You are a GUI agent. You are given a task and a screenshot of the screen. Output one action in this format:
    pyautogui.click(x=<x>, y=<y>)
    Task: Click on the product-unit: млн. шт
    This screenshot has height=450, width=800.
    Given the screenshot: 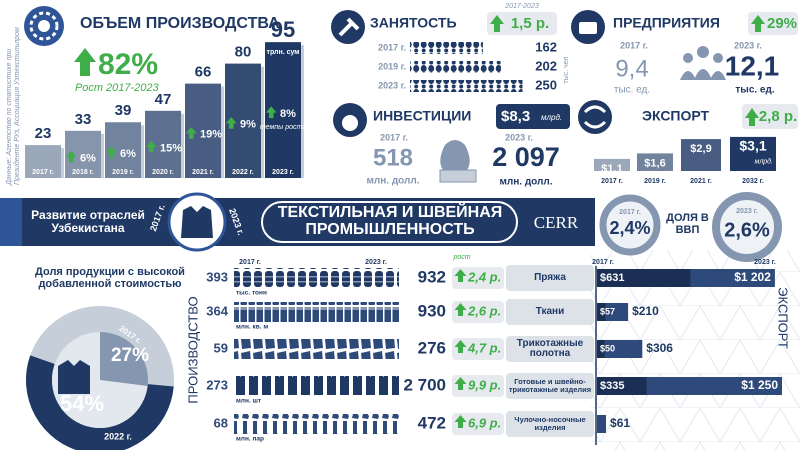 What is the action you would take?
    pyautogui.click(x=248, y=401)
    